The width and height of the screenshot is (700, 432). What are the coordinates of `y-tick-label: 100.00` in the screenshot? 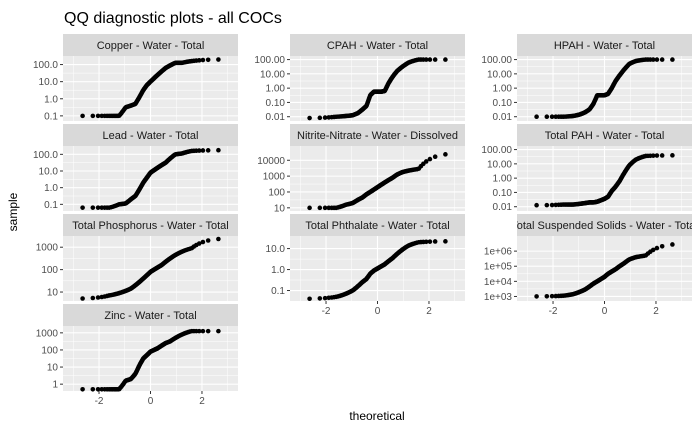 It's located at (269, 60).